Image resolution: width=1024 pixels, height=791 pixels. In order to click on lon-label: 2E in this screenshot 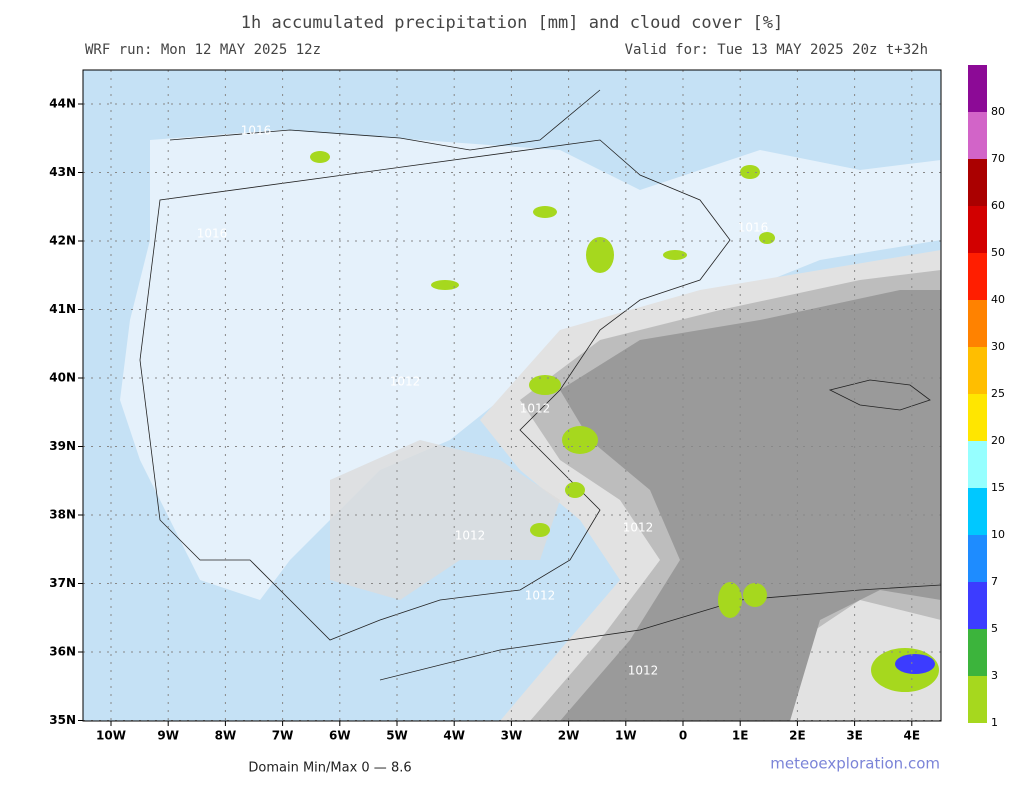, I will do `click(797, 736)`.